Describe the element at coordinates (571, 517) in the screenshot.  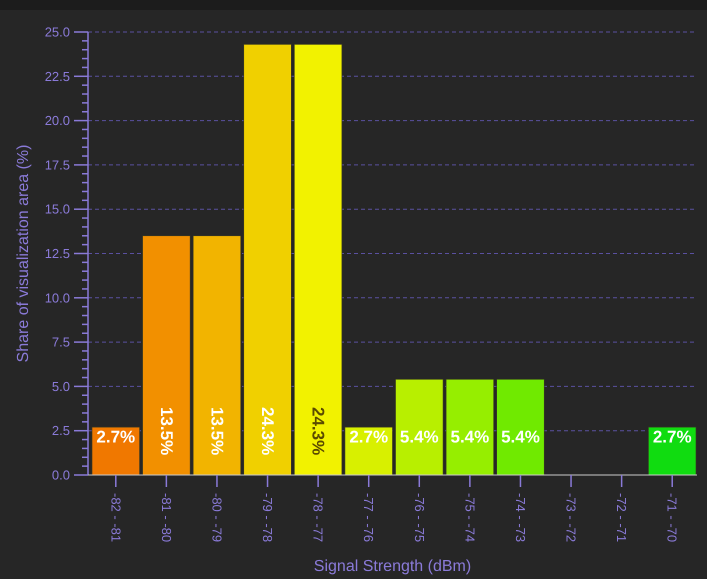
I see `x-tick-label: -73 - -72` at that location.